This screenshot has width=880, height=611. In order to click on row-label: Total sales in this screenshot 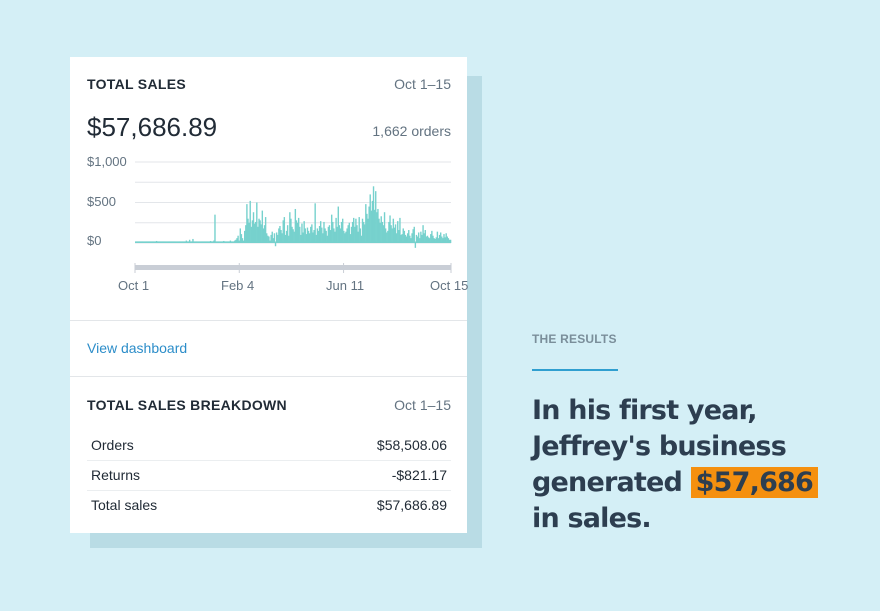, I will do `click(124, 505)`.